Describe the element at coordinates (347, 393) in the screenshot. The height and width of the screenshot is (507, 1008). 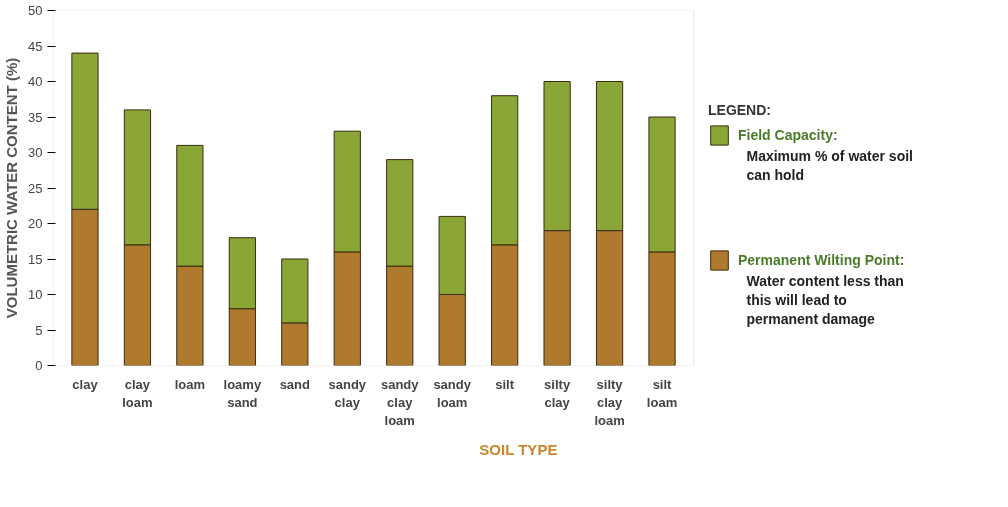
I see `x-tick-label: sandy clay` at that location.